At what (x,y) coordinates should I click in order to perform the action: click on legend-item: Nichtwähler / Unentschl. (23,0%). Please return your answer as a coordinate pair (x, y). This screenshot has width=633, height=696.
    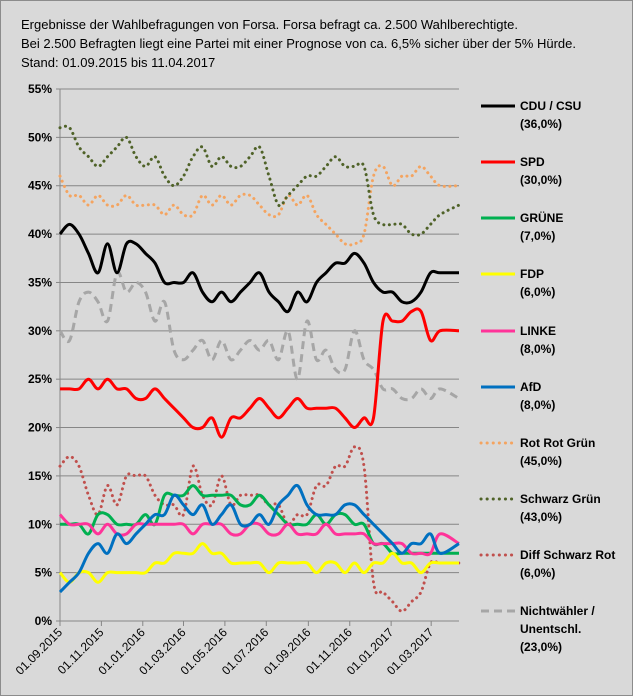
    Looking at the image, I should click on (538, 629).